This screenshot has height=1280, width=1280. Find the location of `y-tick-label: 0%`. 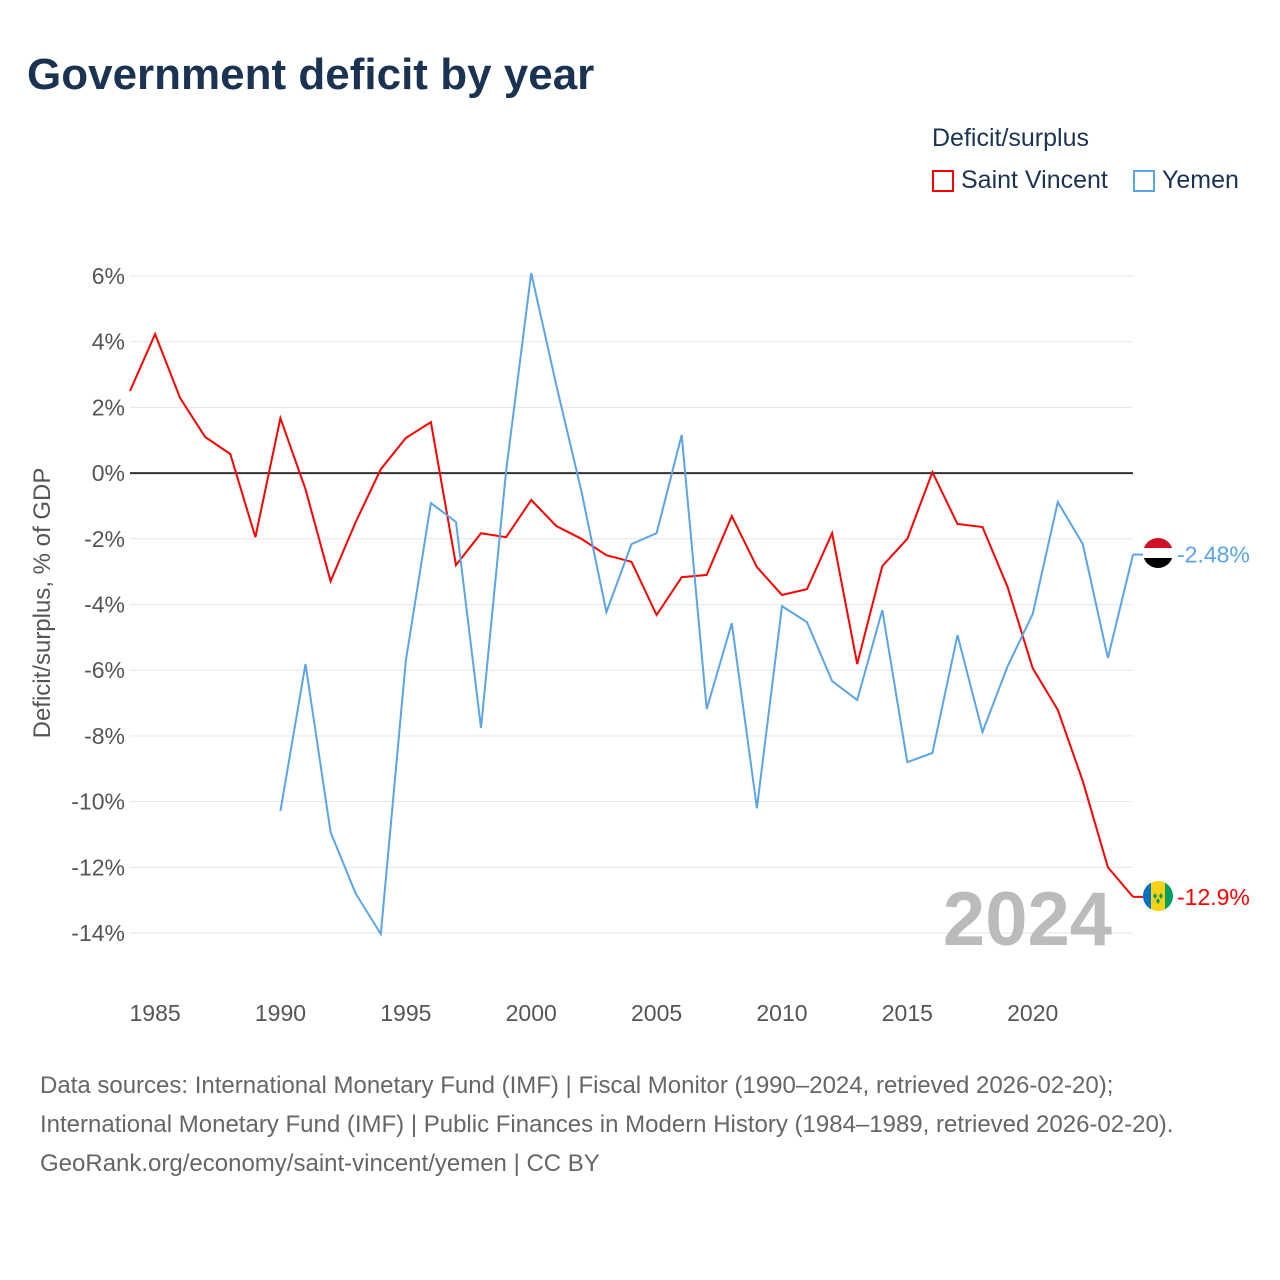

y-tick-label: 0% is located at coordinates (108, 473).